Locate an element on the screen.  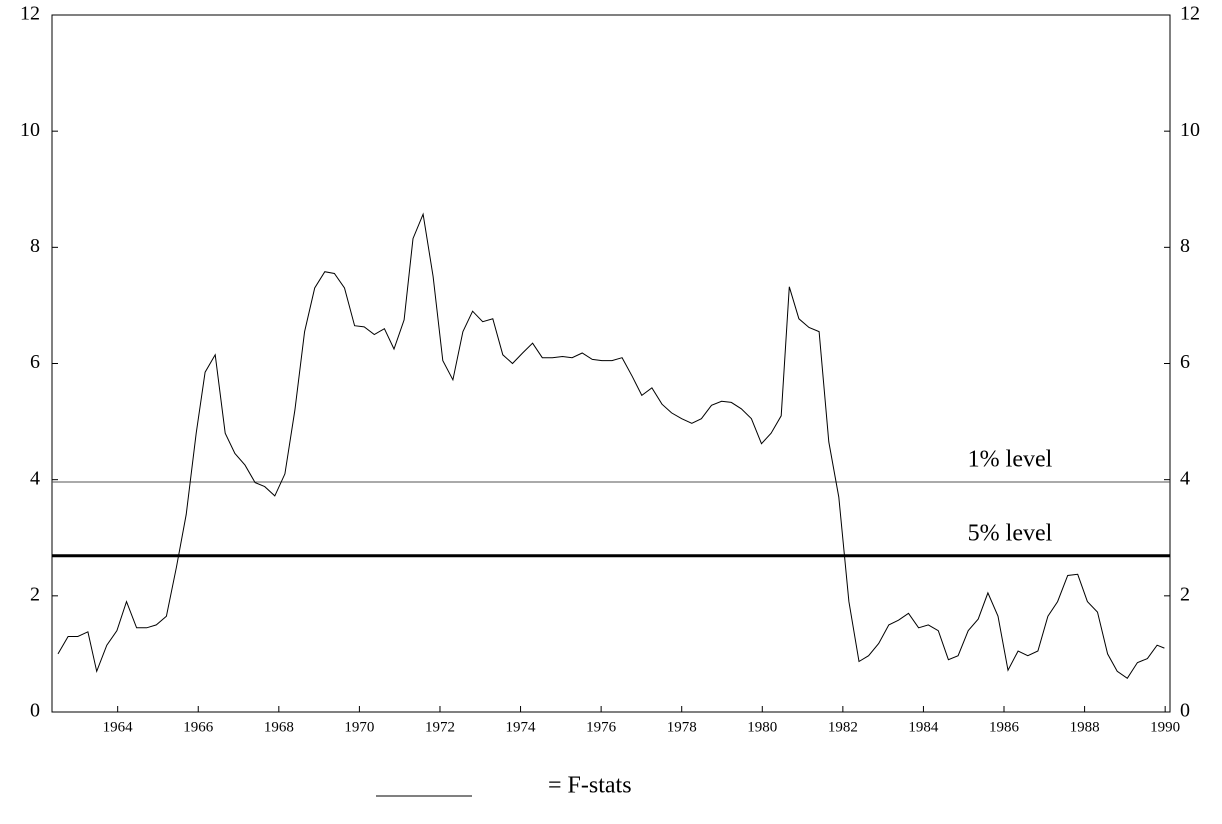
y-tick-label: 10 is located at coordinates (30, 130).